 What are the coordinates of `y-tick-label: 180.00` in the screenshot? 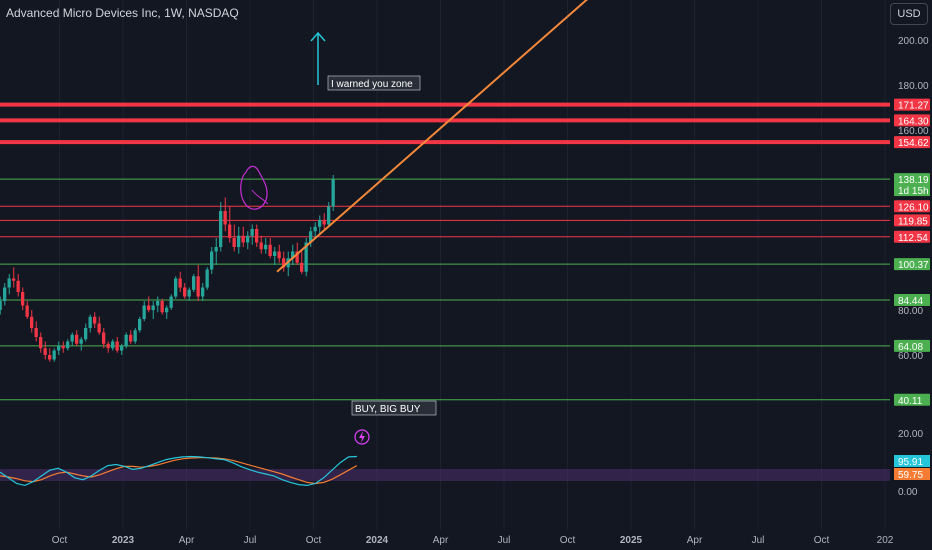 It's located at (913, 86).